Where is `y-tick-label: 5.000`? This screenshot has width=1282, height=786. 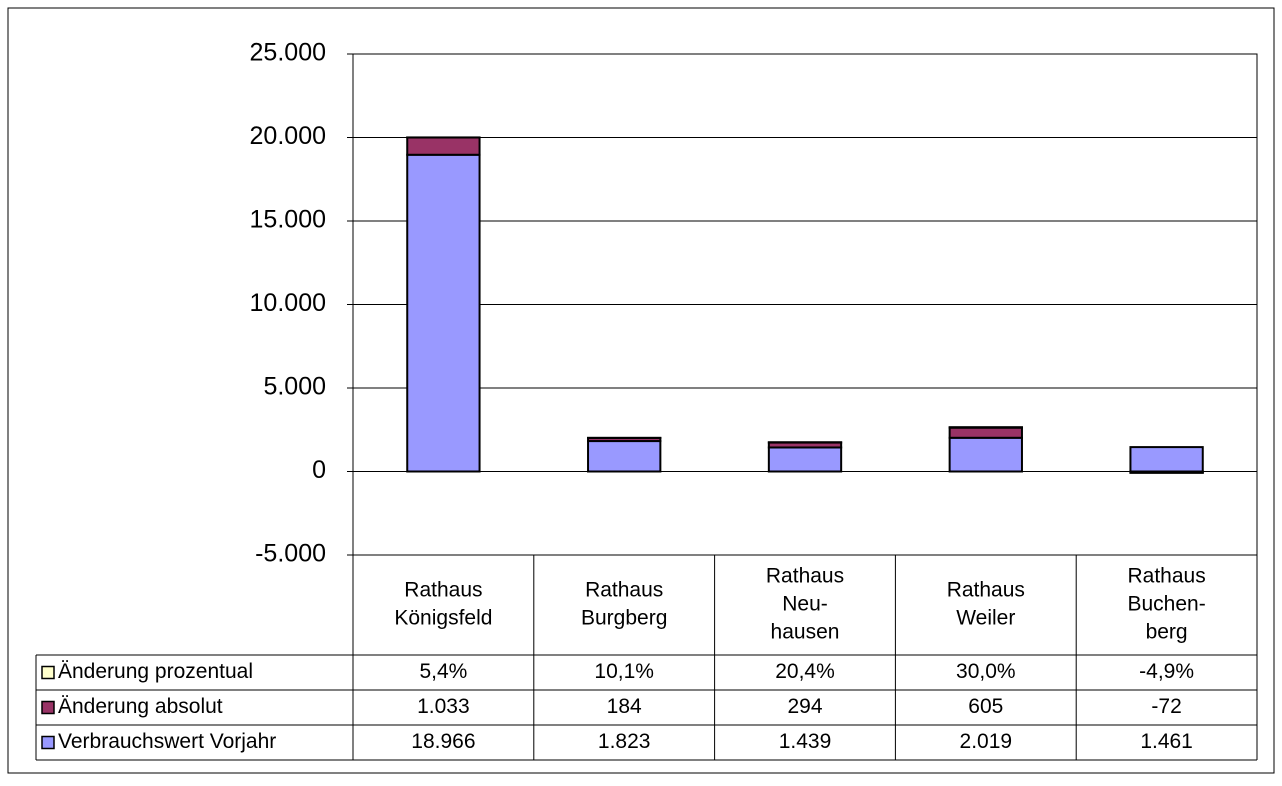 y-tick-label: 5.000 is located at coordinates (294, 387).